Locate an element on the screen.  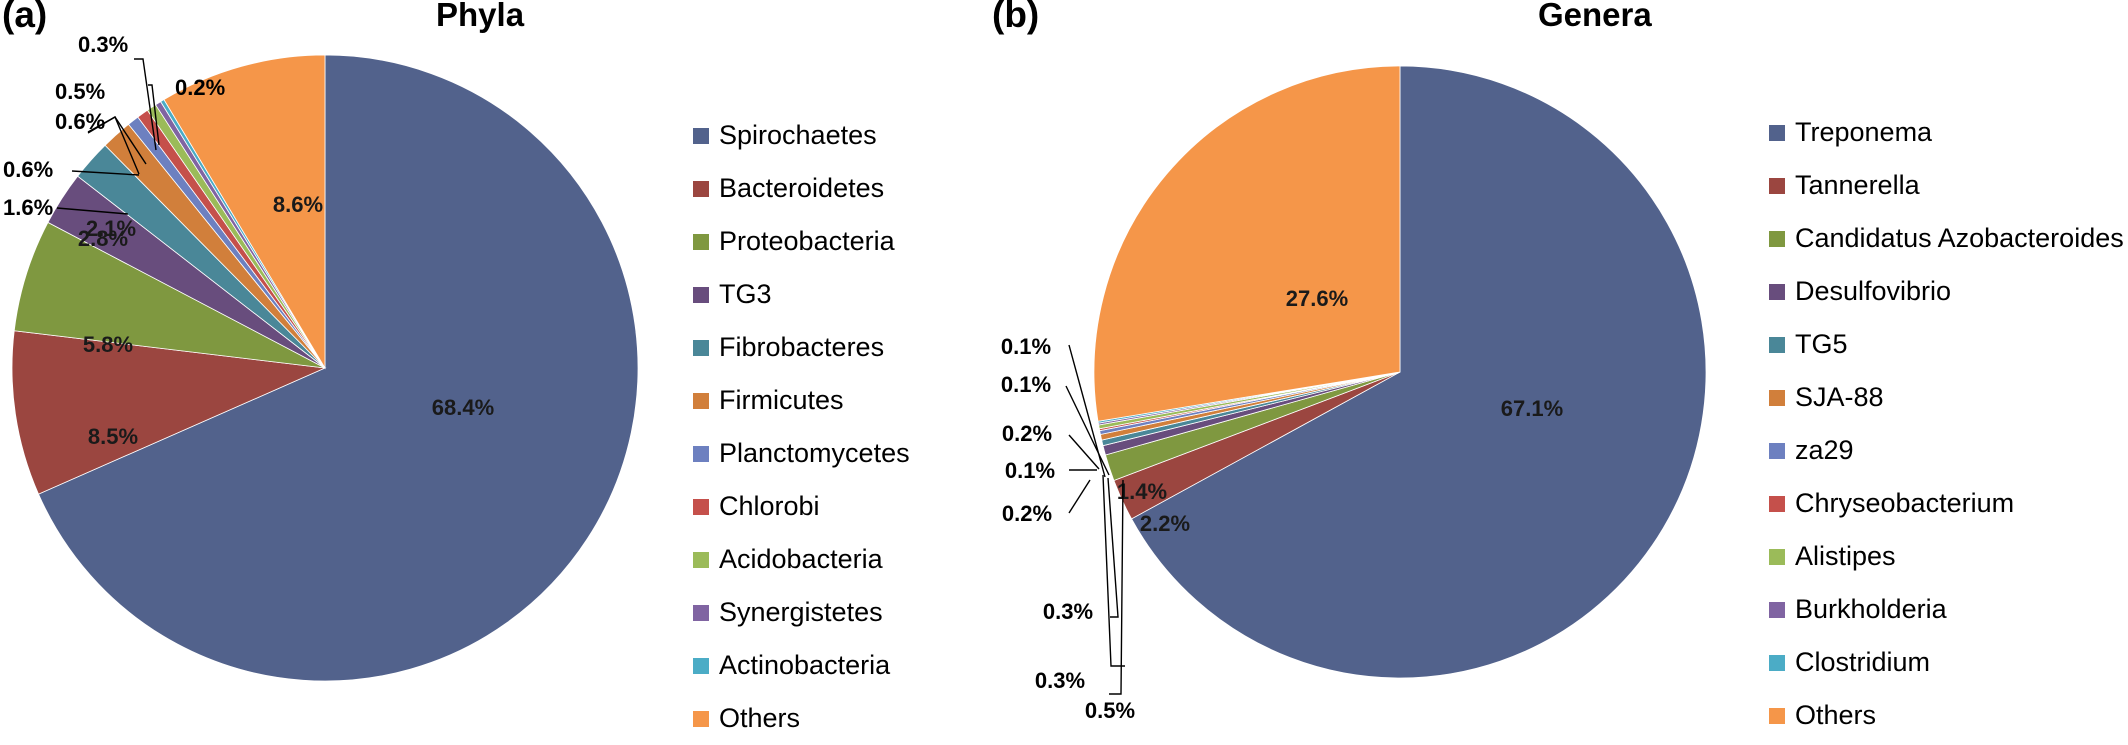
legend-item-chlorobi: Chlorobi is located at coordinates (801, 506).